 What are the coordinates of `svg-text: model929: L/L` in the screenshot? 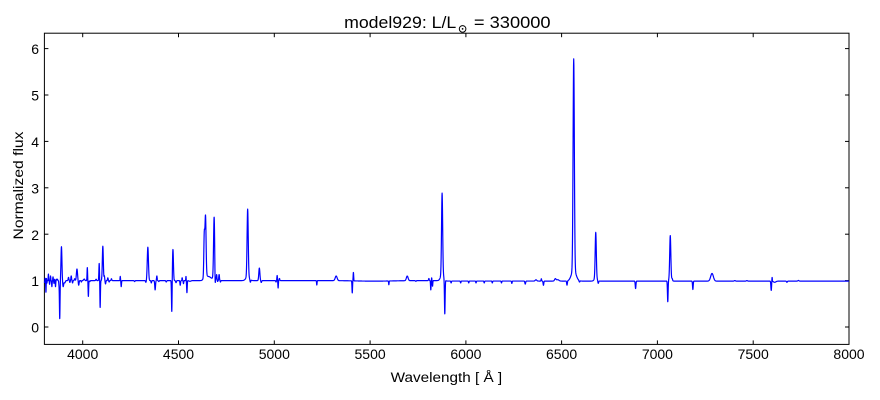 It's located at (400, 23).